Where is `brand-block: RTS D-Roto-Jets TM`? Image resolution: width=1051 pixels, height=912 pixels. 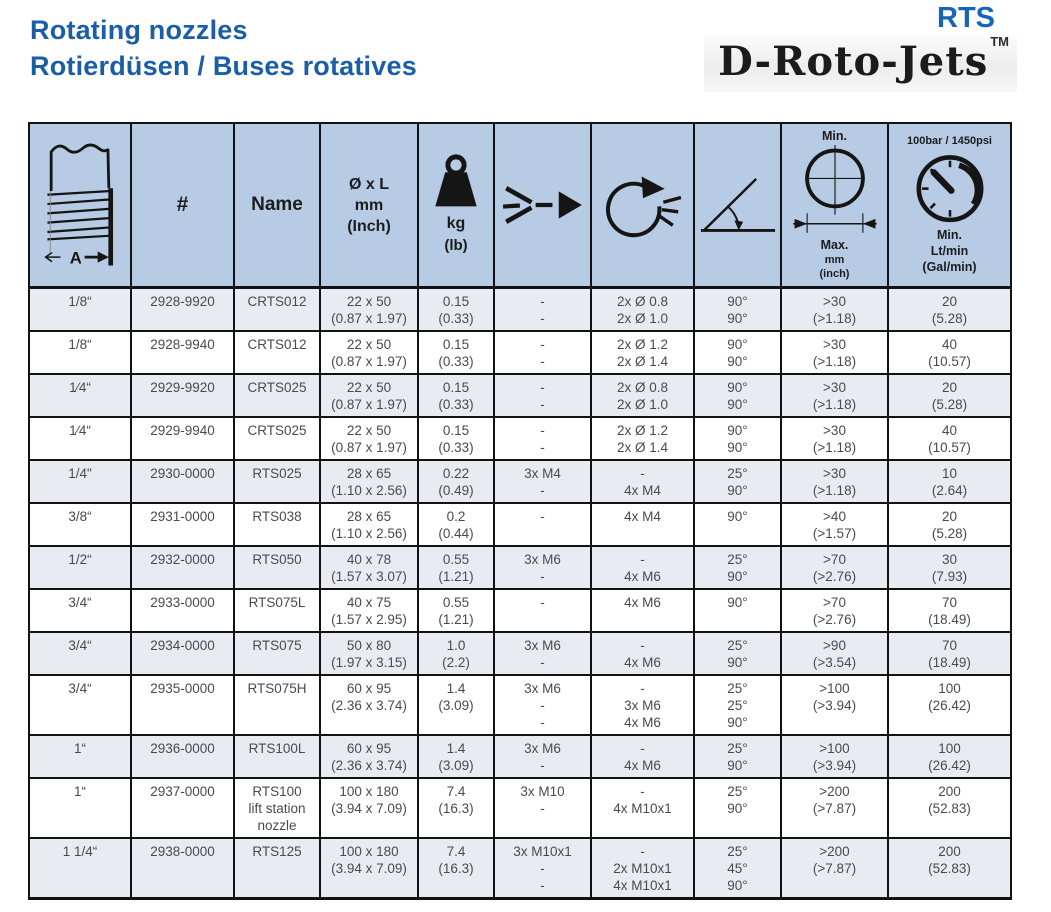 brand-block: RTS D-Roto-Jets TM is located at coordinates (837, 47).